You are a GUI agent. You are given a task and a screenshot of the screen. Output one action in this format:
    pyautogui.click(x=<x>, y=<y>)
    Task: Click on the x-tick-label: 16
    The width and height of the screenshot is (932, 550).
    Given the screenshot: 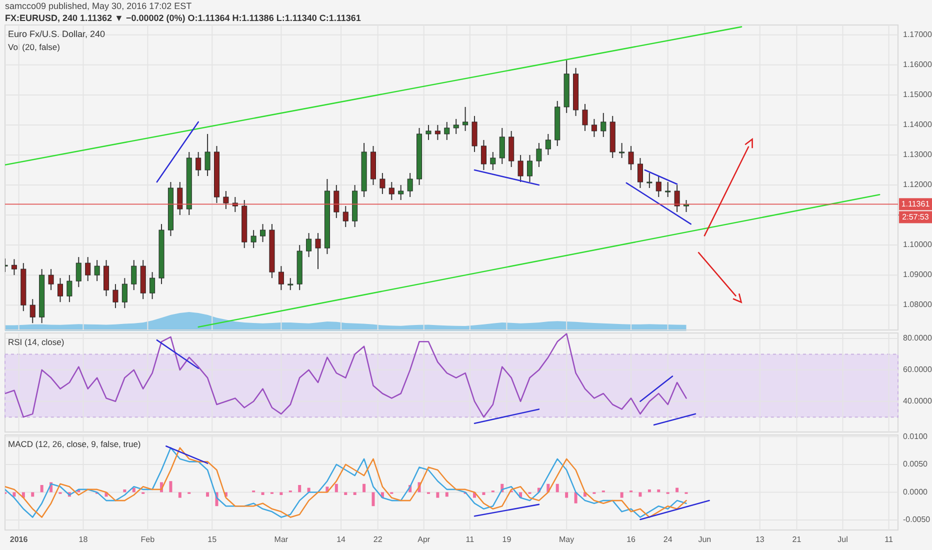 What is the action you would take?
    pyautogui.click(x=631, y=539)
    